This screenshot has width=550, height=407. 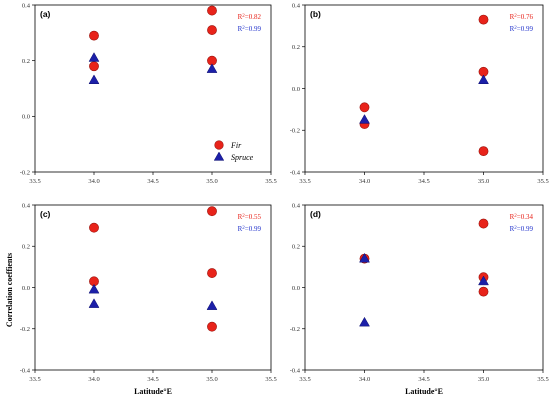 What do you see at coordinates (315, 214) in the screenshot?
I see `panel-label: (d)` at bounding box center [315, 214].